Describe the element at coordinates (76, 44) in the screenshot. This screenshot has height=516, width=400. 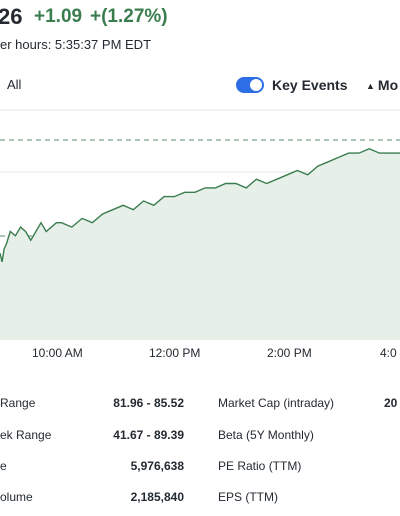
I see `after-hours-timestamp: er hours: 5:35:37 PM EDT` at that location.